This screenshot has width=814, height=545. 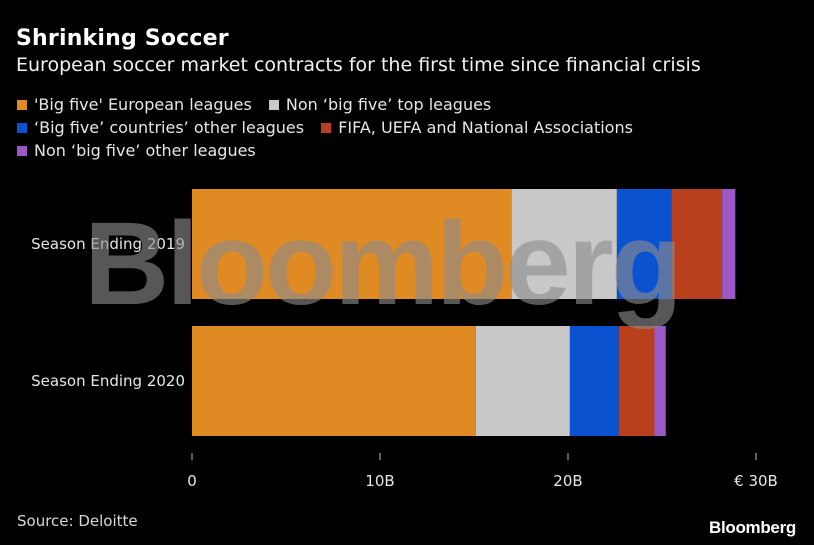 I want to click on legend-item-non-big-five-top: Non ‘big five’ top leagues, so click(x=380, y=104).